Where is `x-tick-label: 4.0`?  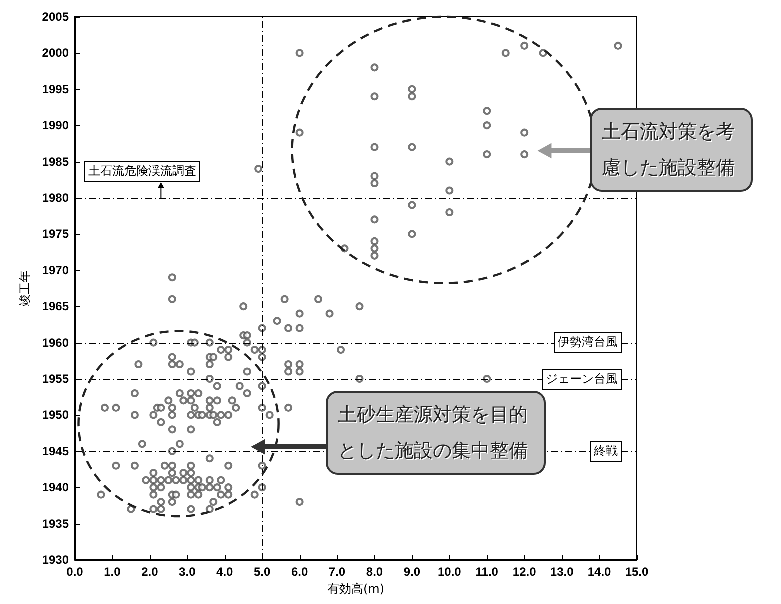
x-tick-label: 4.0 is located at coordinates (225, 572).